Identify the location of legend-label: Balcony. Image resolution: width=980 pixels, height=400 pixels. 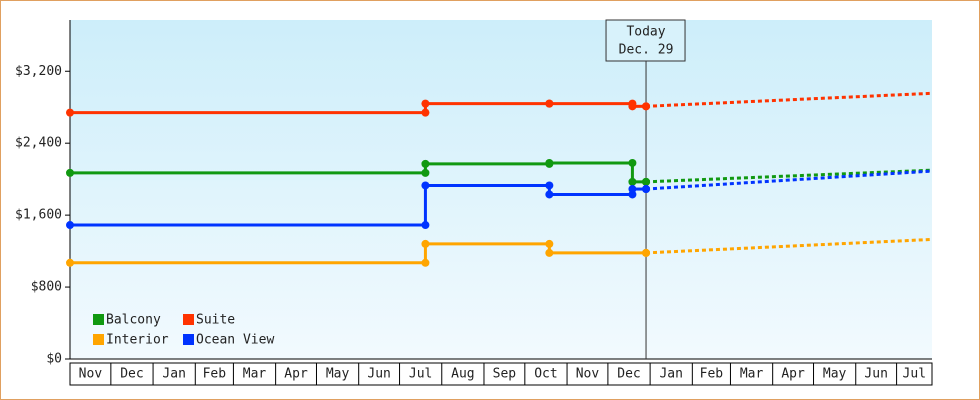
(133, 320).